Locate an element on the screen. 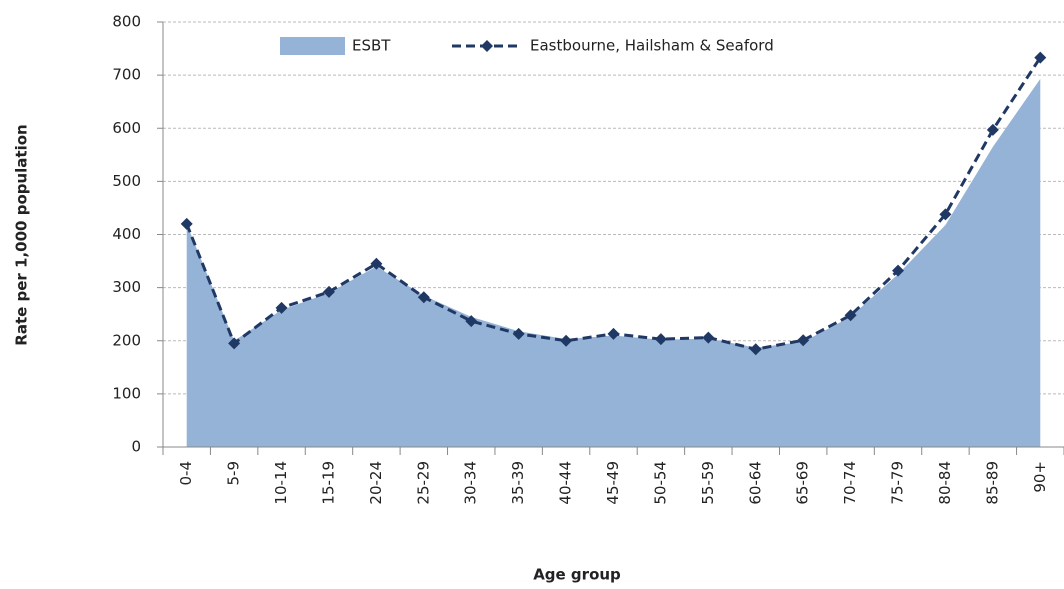 The image size is (1064, 589). y-axis-label: Rate per 1,000 population is located at coordinates (22, 234).